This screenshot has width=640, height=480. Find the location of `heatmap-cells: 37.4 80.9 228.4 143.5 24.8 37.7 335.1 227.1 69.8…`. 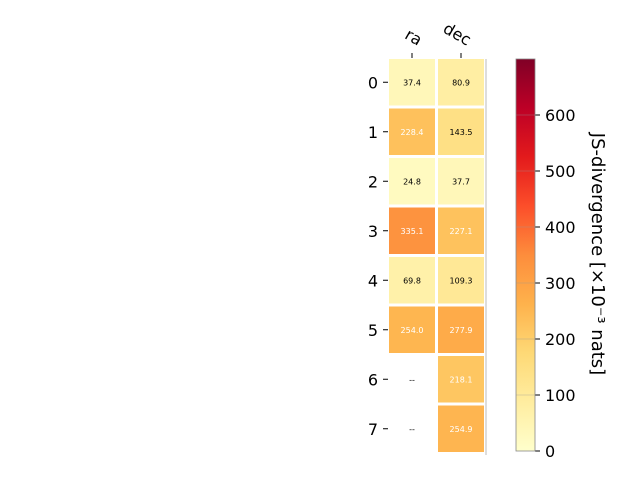

heatmap-cells: 37.4 80.9 228.4 143.5 24.8 37.7 335.1 227.1 69.8… is located at coordinates (438, 257).